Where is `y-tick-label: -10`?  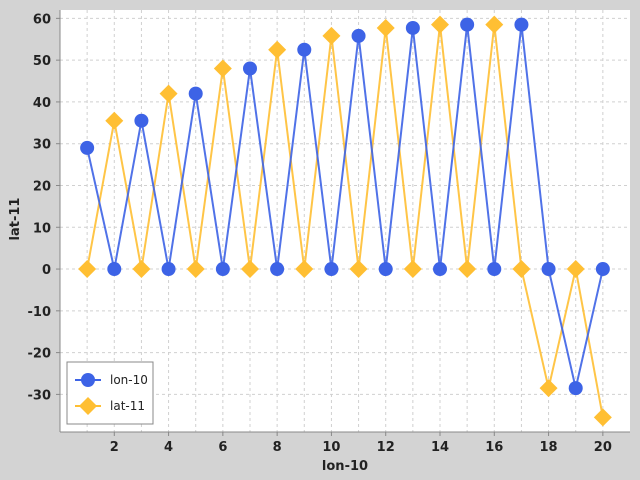 y-tick-label: -10 is located at coordinates (40, 312).